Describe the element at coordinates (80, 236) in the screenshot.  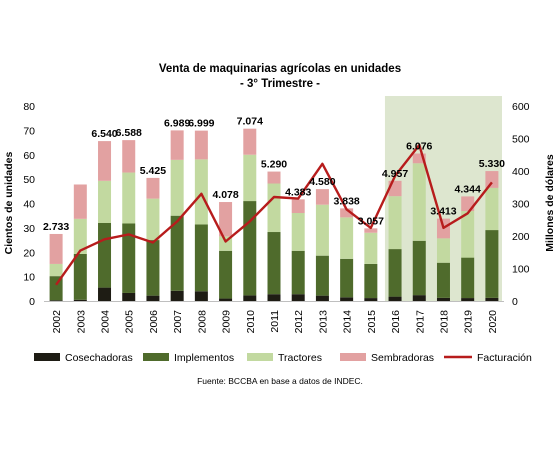
I see `bar-tractores-2003` at that location.